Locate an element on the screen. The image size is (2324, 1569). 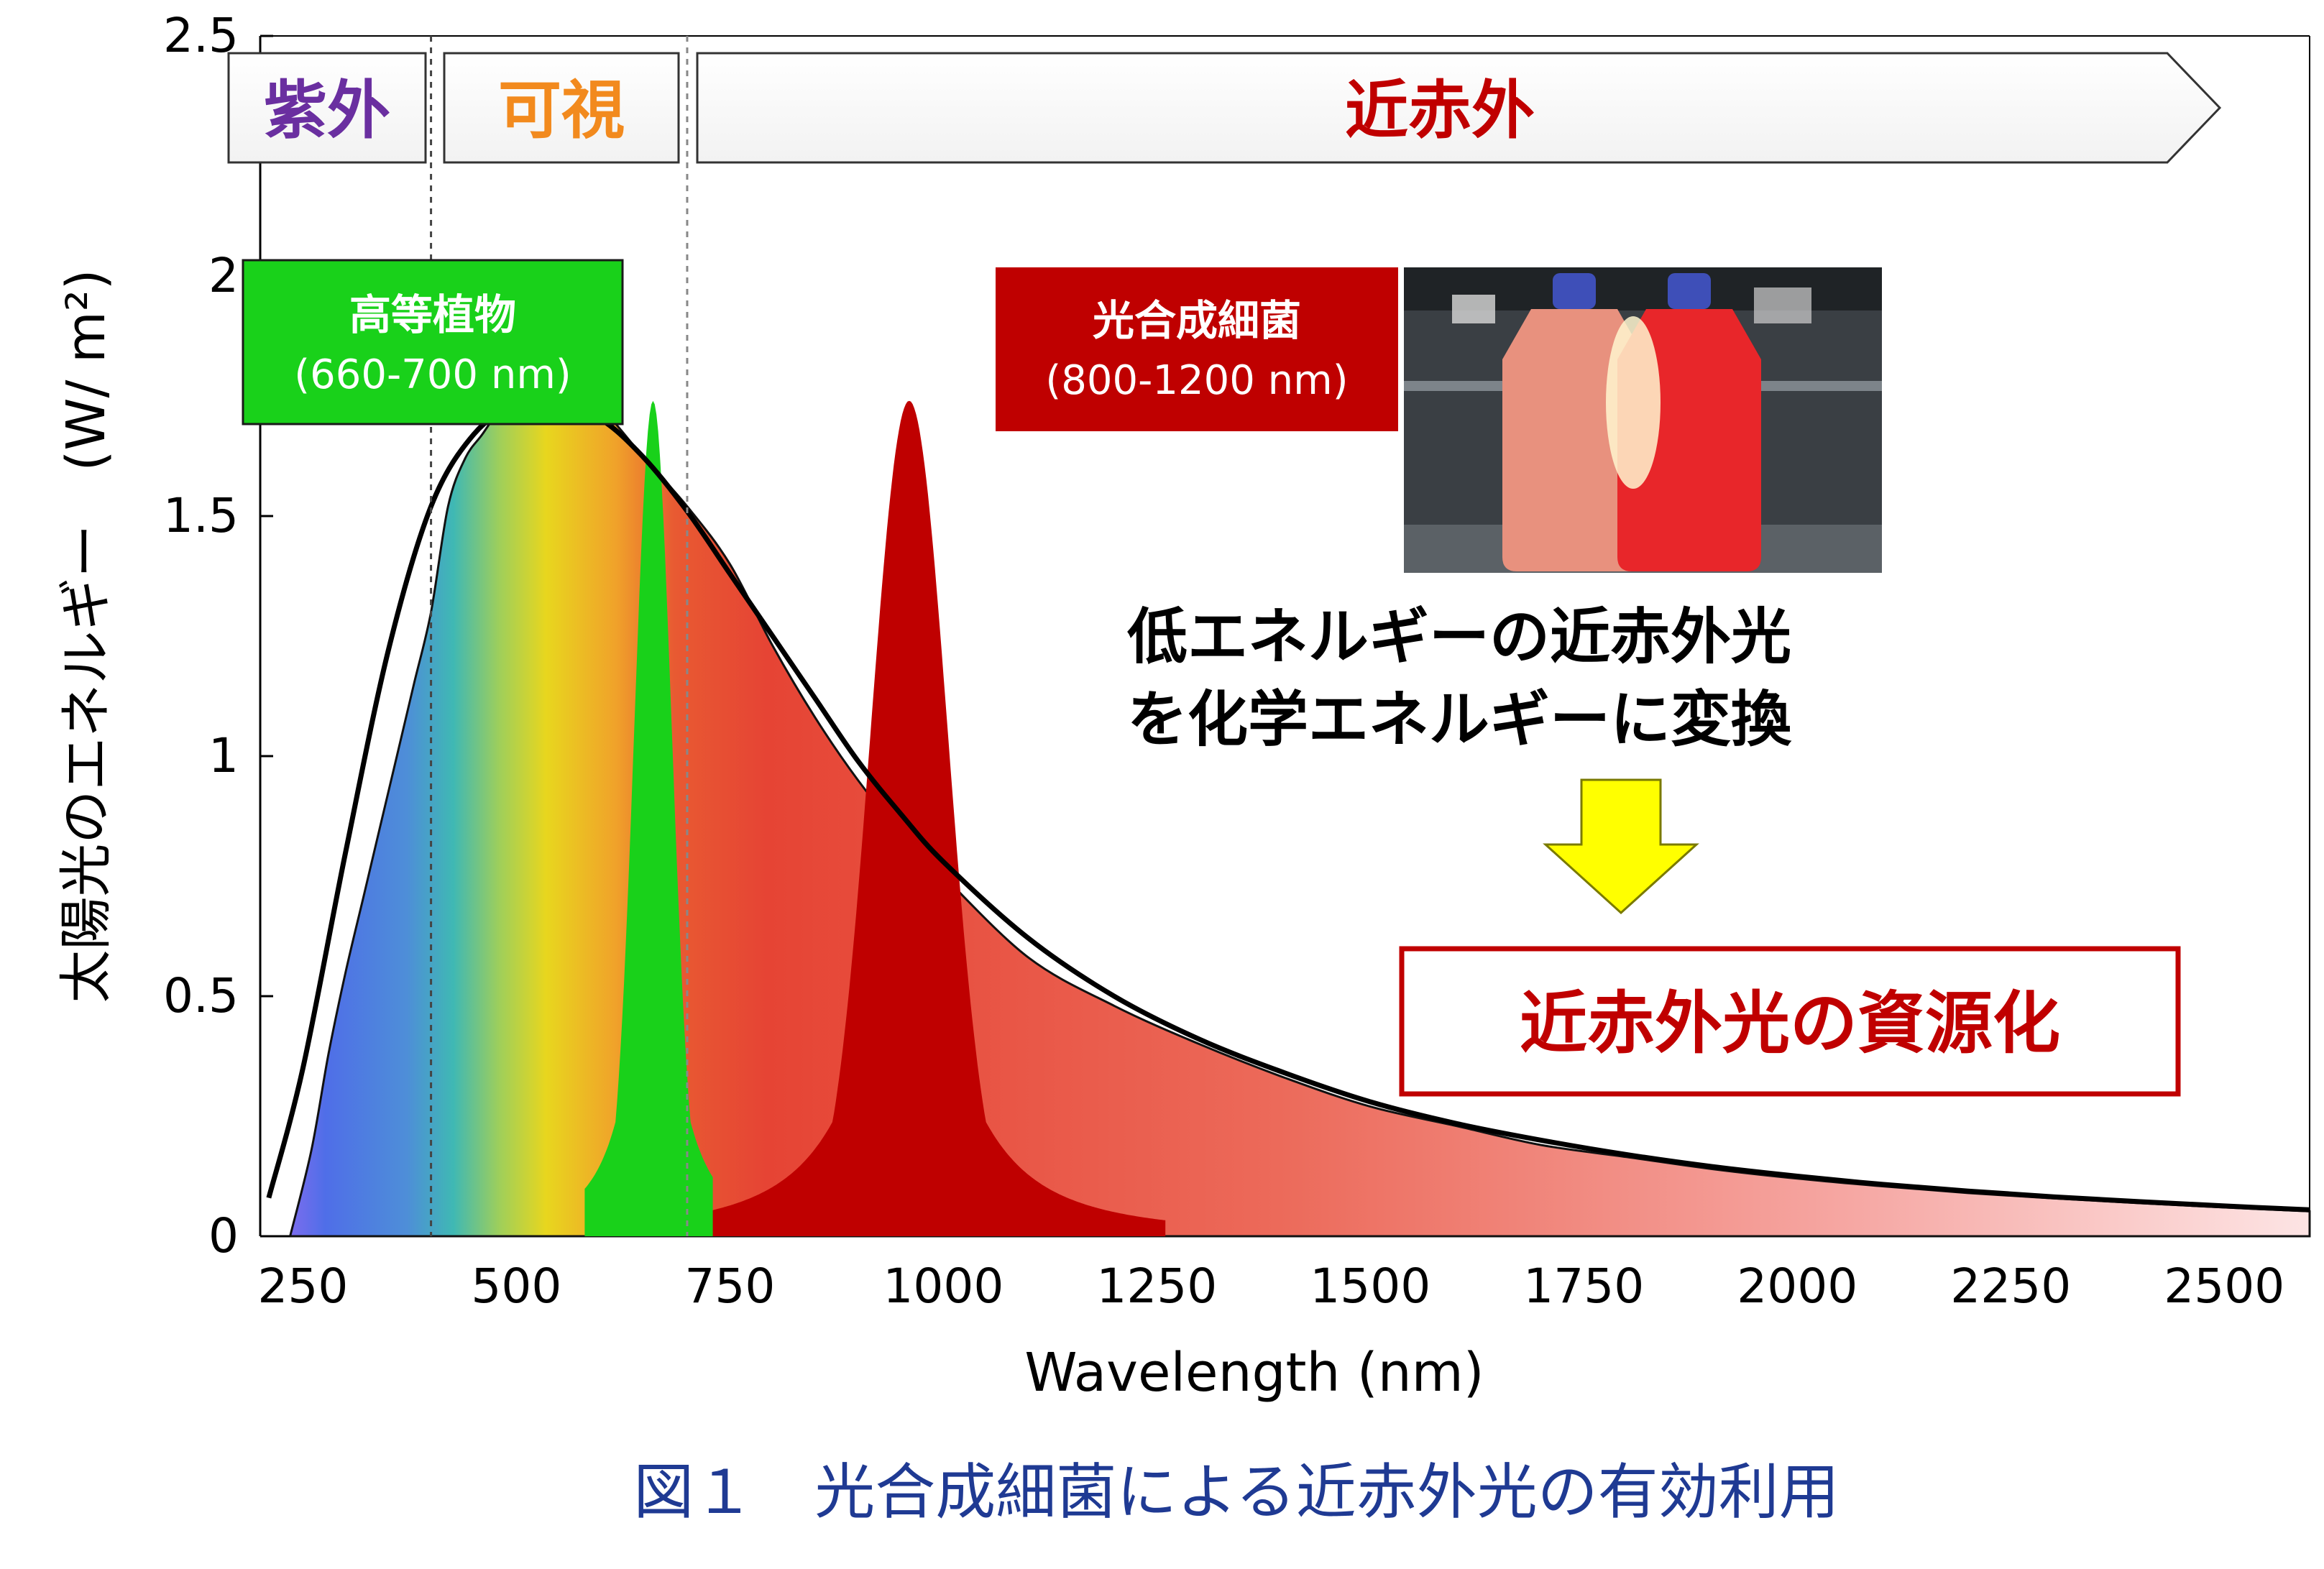
x-tick-label: 1000 is located at coordinates (943, 1286).